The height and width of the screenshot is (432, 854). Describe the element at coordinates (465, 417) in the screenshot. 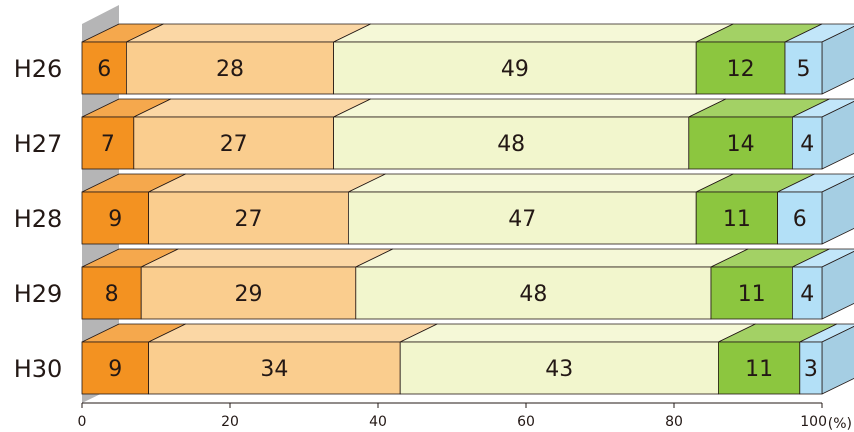

I see `x-axis: 0 20 40 60 80 100 (%)` at that location.